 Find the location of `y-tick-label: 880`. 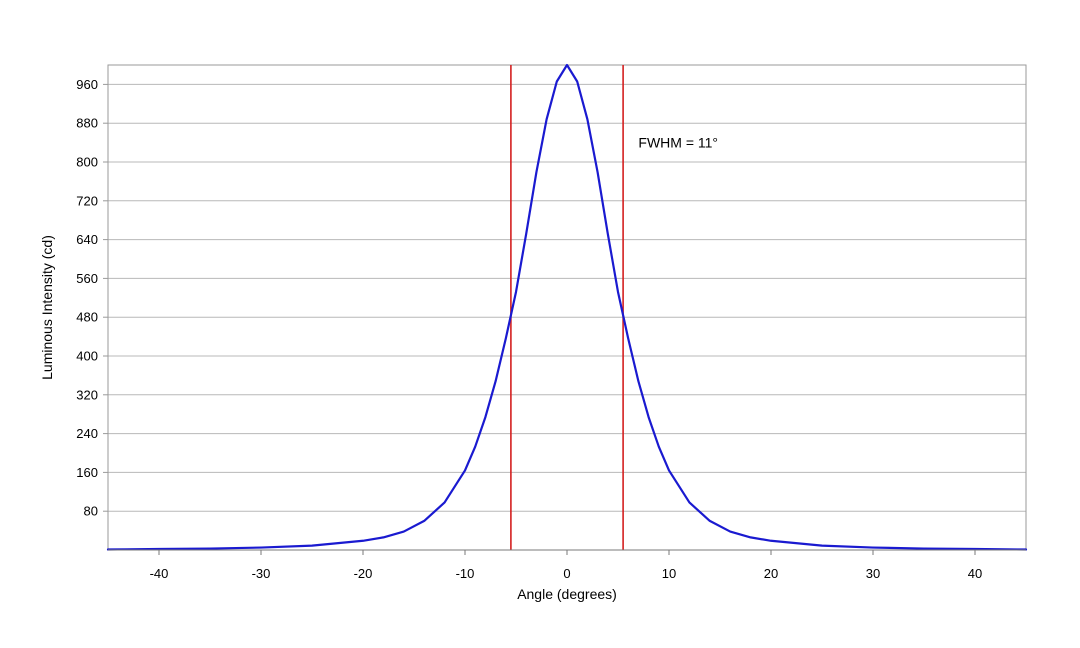

y-tick-label: 880 is located at coordinates (87, 123).